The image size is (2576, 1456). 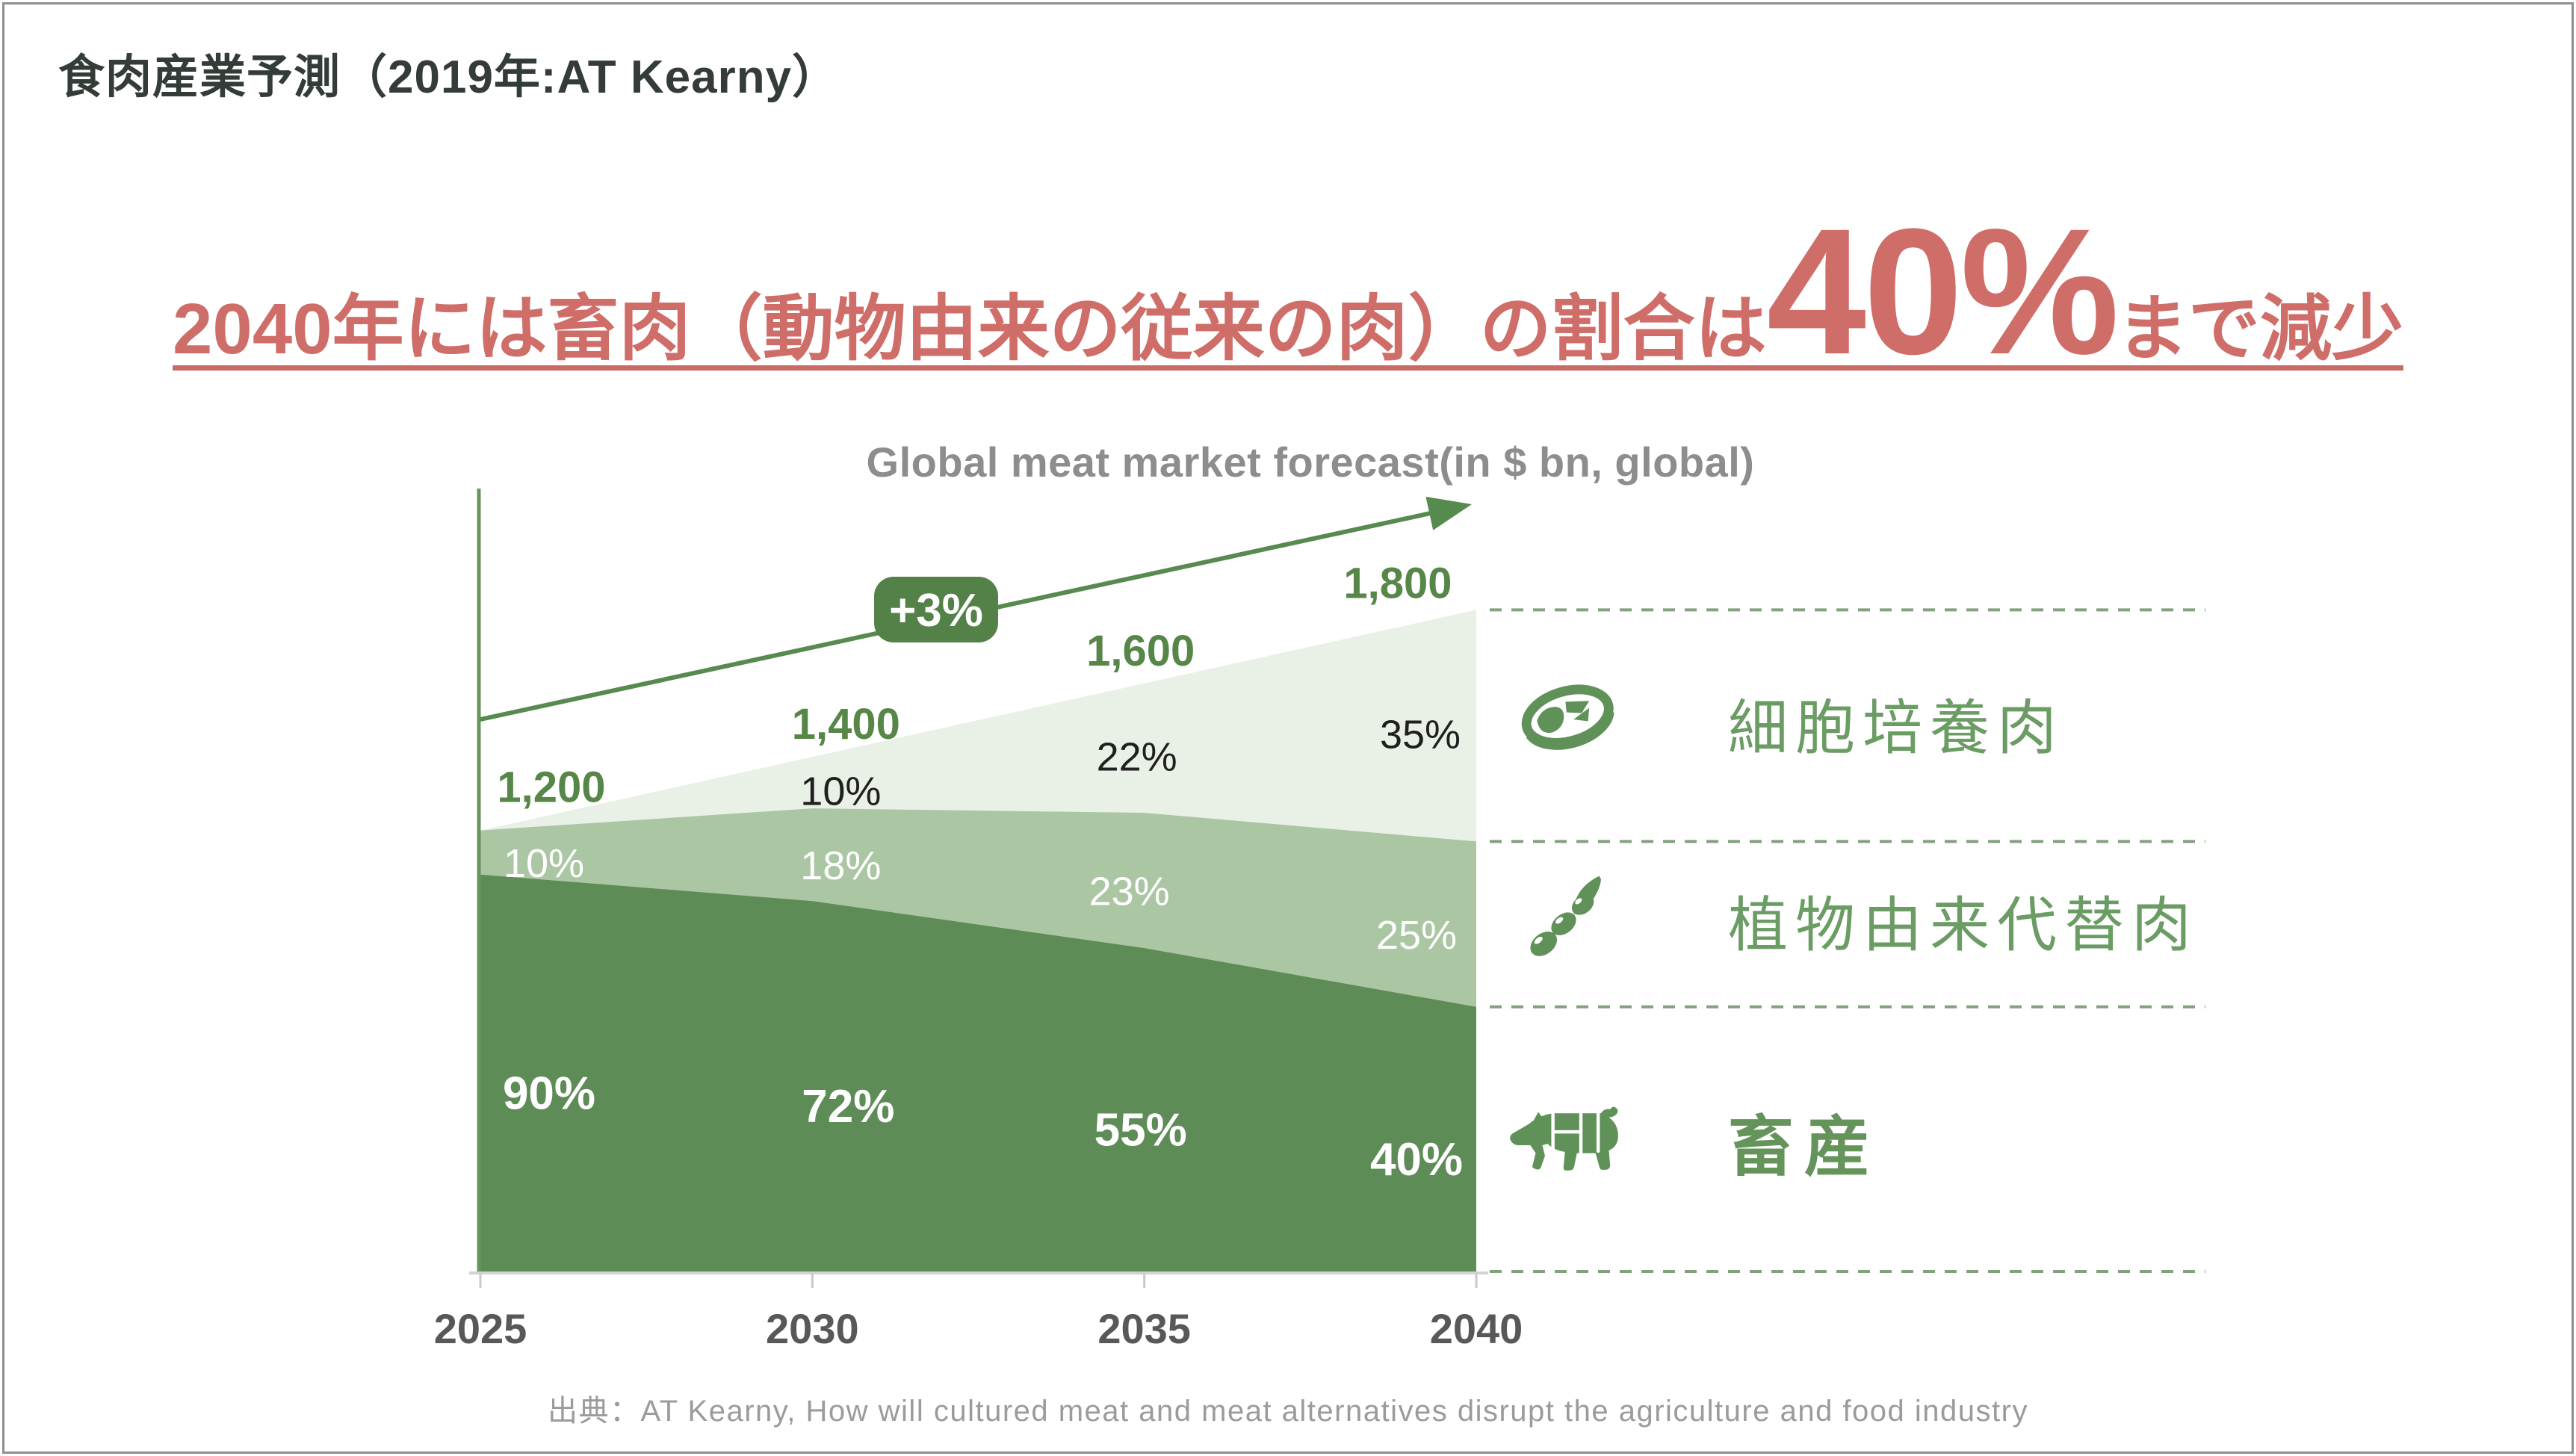 What do you see at coordinates (1804, 1146) in the screenshot?
I see `legend-label-livestock: 畜産` at bounding box center [1804, 1146].